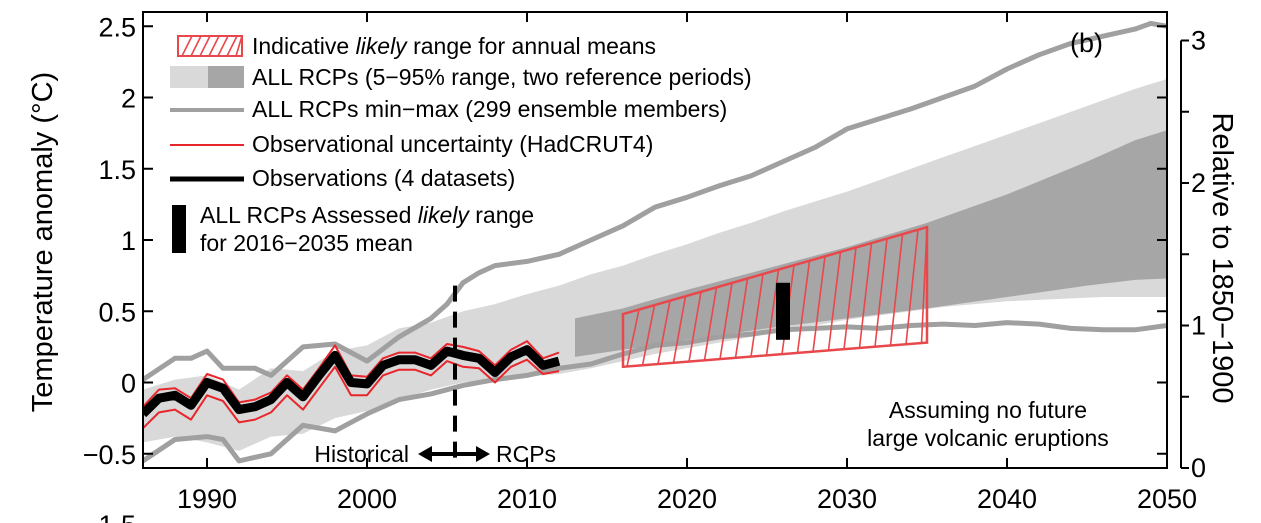  What do you see at coordinates (1222, 257) in the screenshot?
I see `y-axis-title-right: Relative to 1850−1900` at bounding box center [1222, 257].